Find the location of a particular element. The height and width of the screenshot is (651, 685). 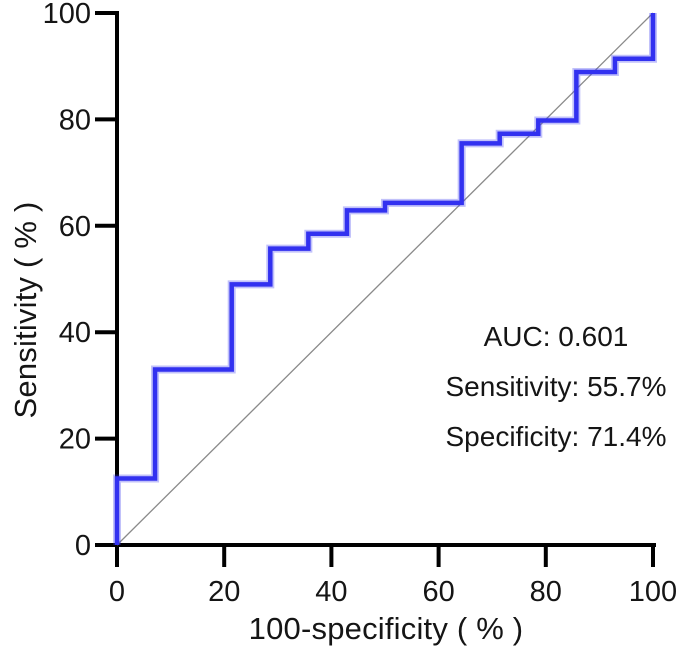

y-axis-title: Sensitivity ( % ) is located at coordinates (25, 310).